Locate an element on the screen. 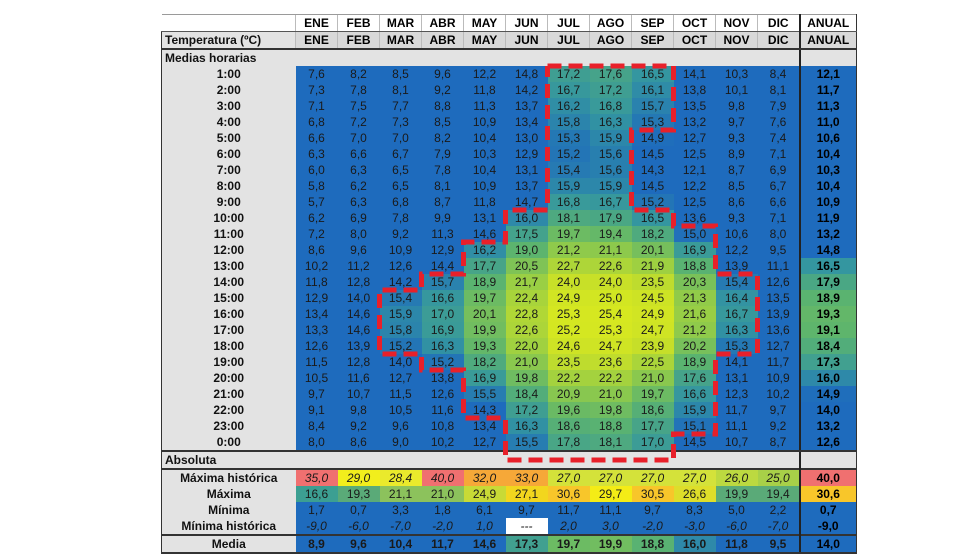 The image size is (980, 560). hour-label: 9:00 is located at coordinates (228, 202).